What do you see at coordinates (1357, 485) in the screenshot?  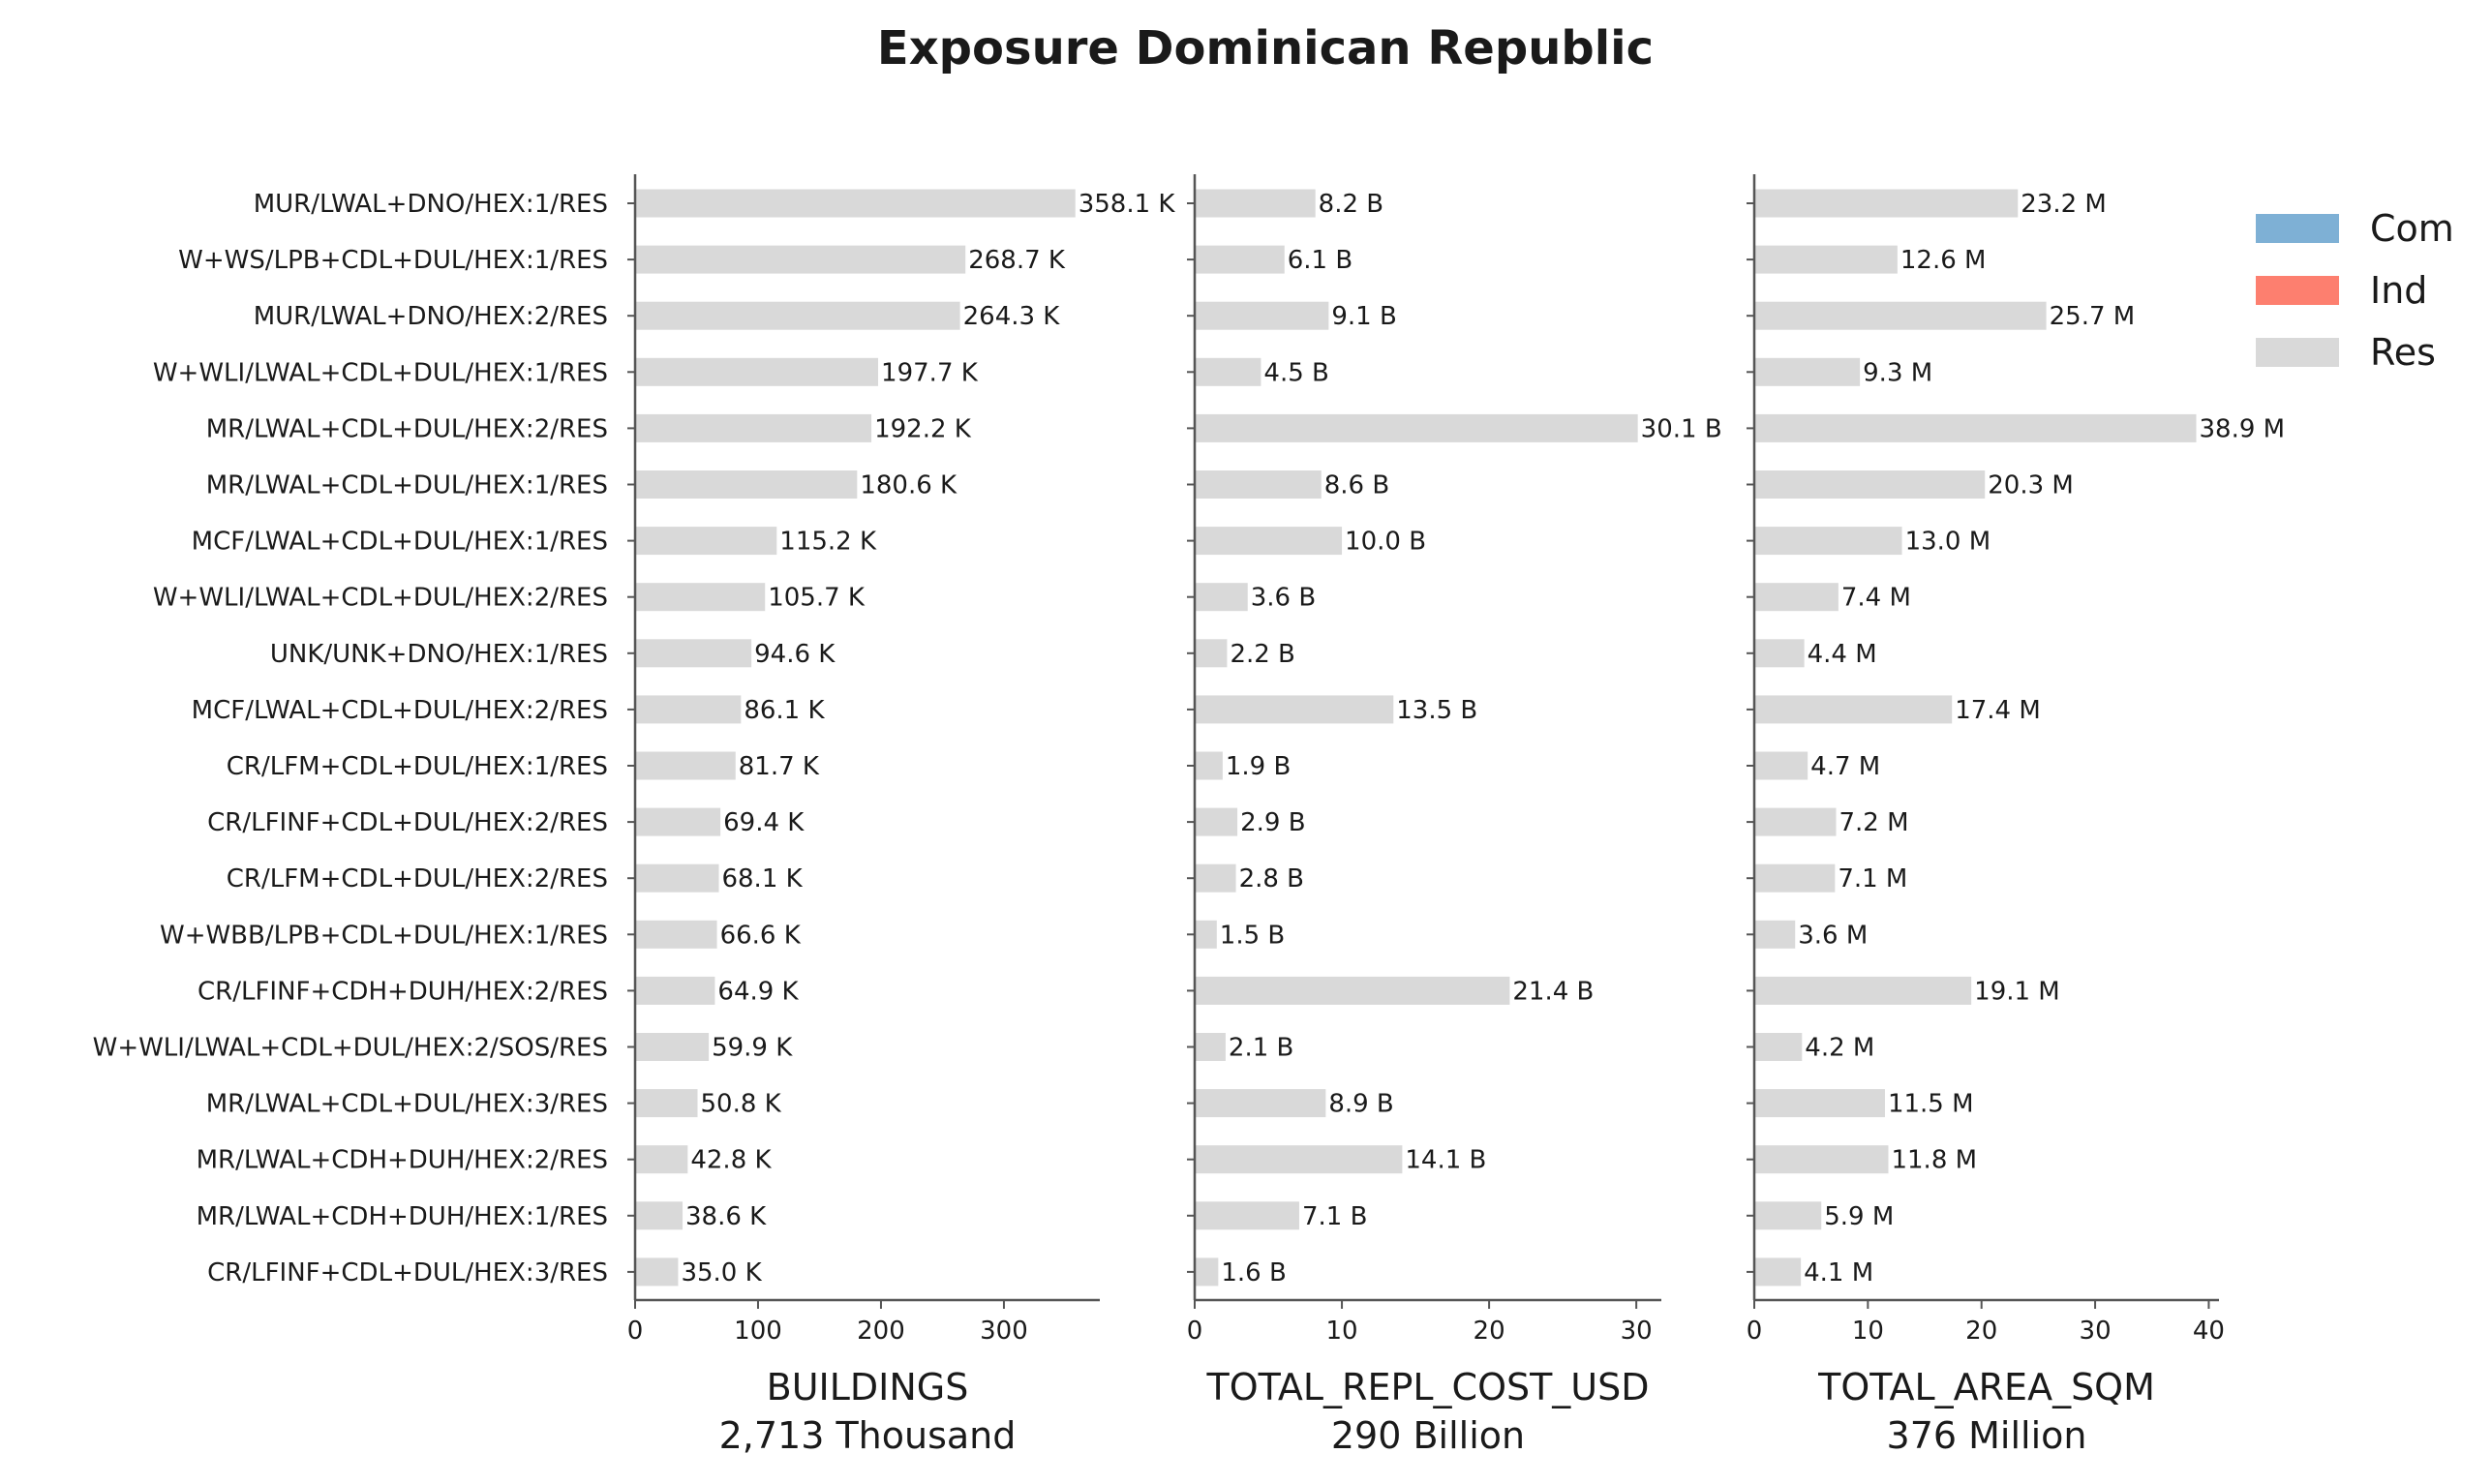 I see `value-label: 8.6 B` at bounding box center [1357, 485].